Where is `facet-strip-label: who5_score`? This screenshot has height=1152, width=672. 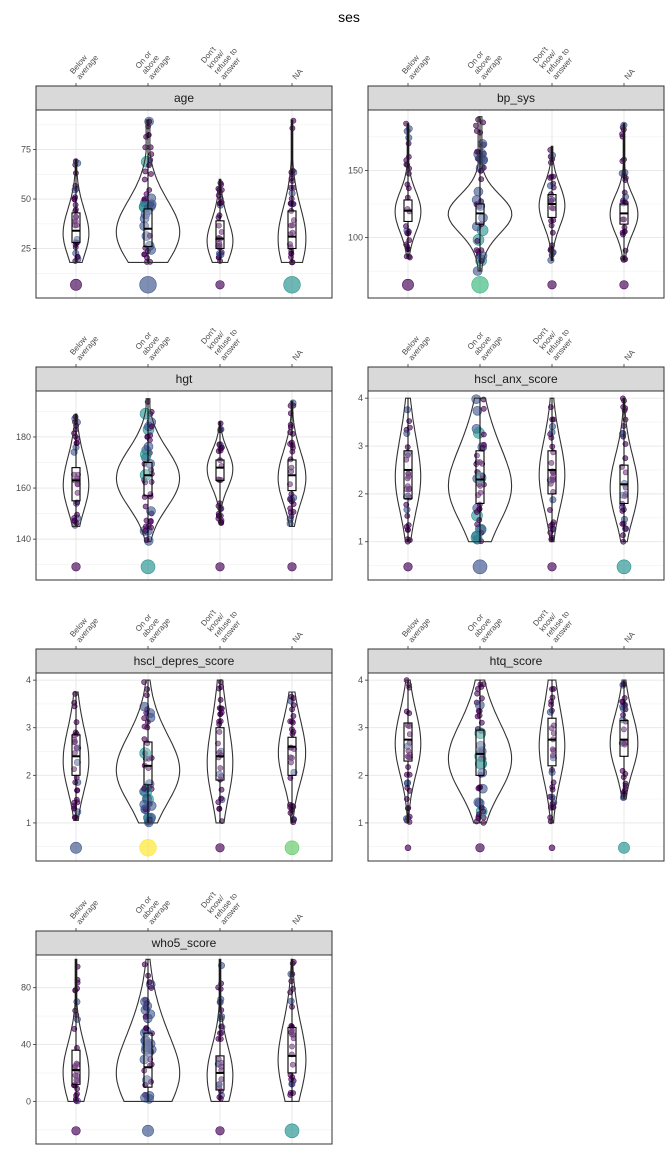
facet-strip-label: who5_score is located at coordinates (184, 943).